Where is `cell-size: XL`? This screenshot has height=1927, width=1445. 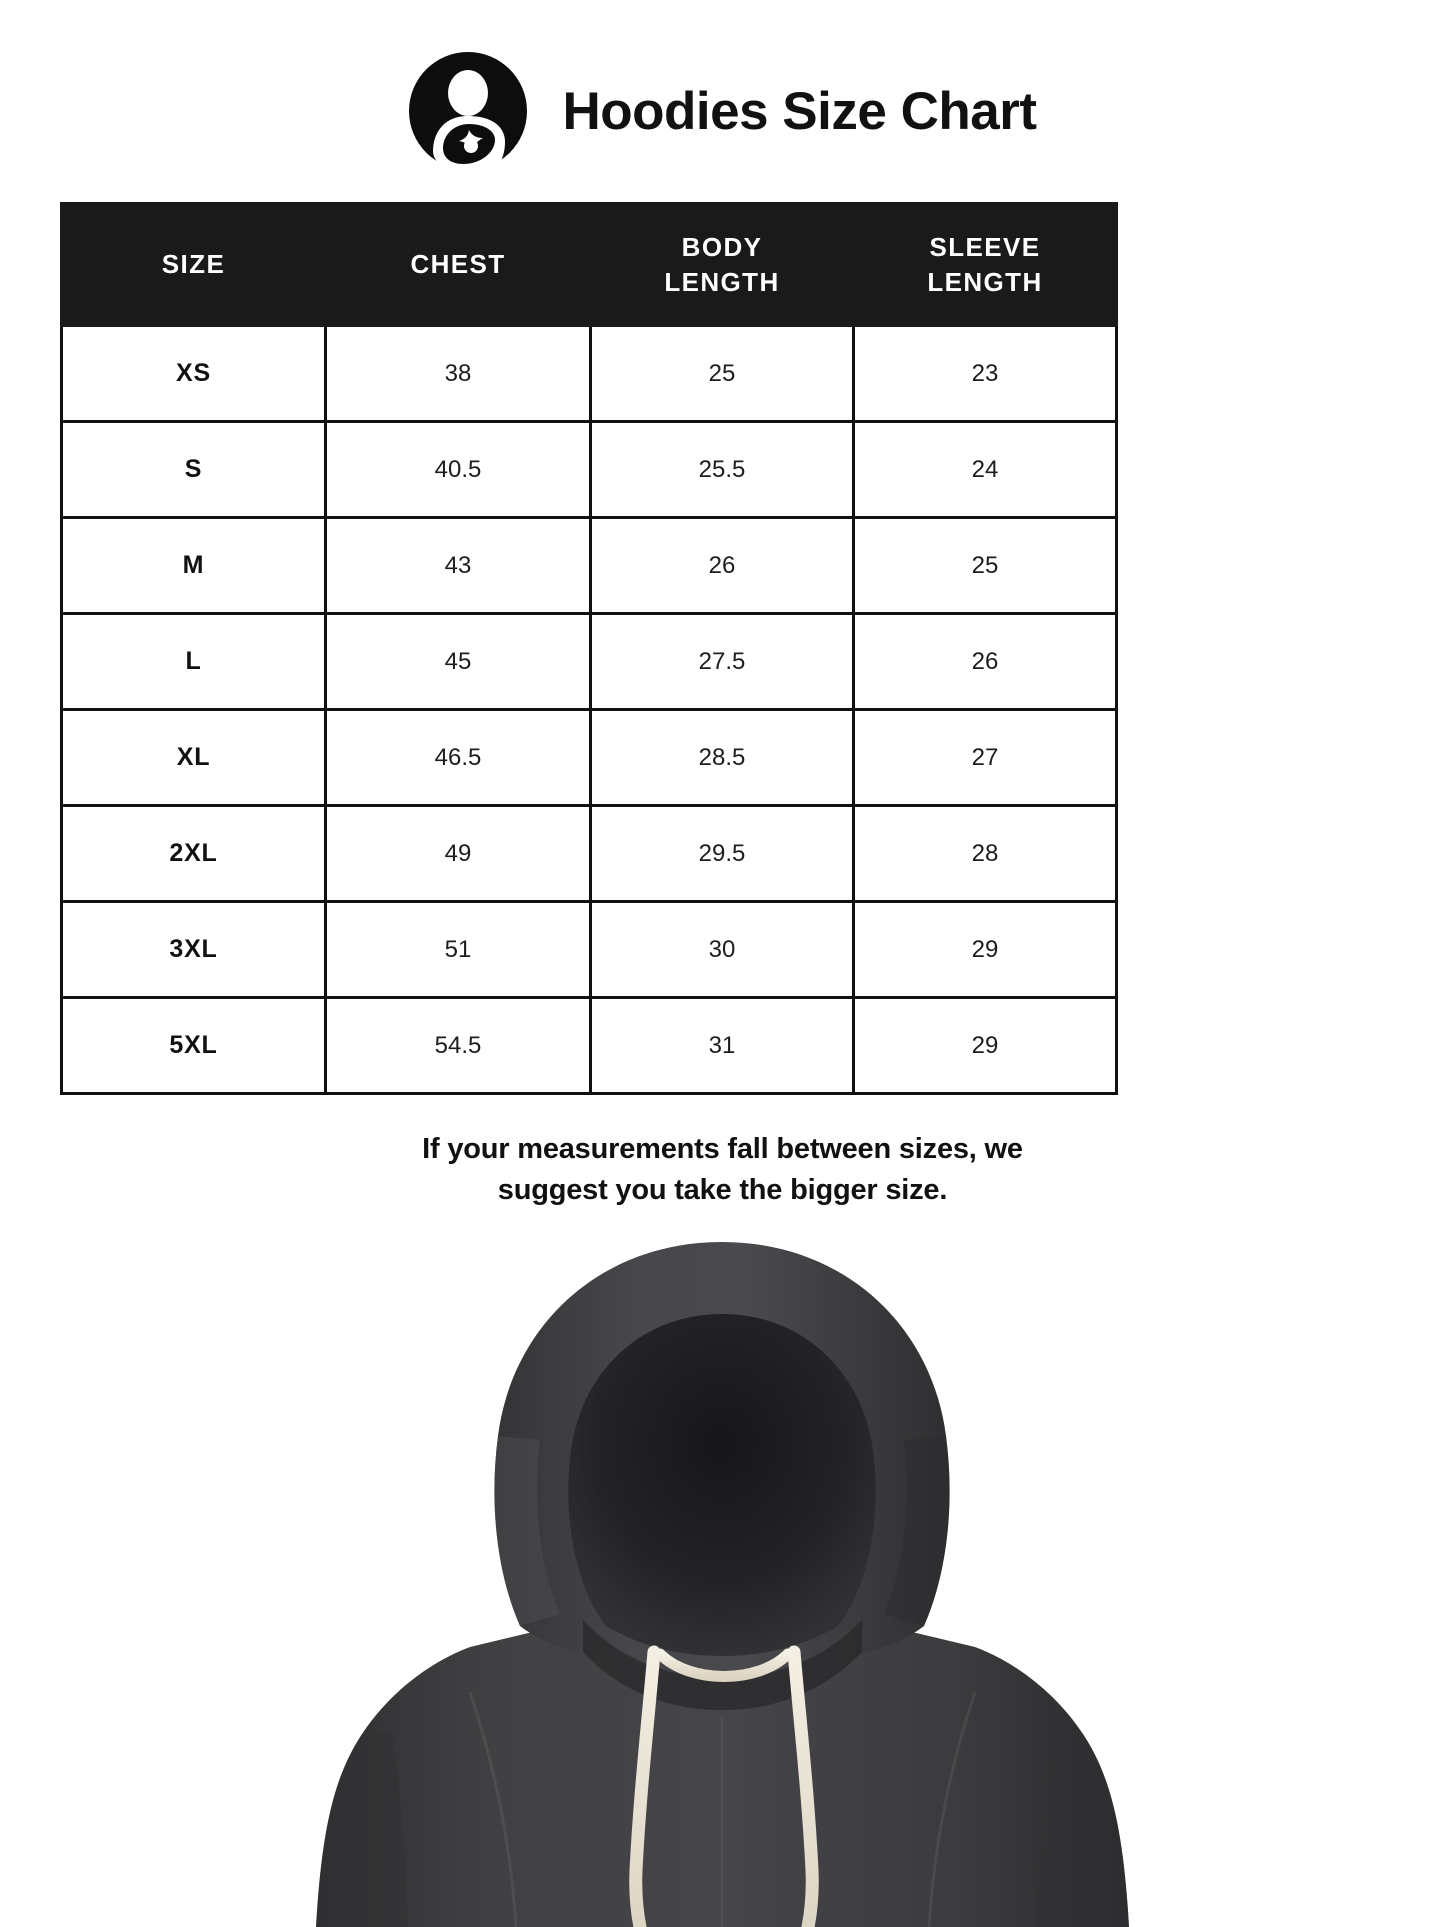 cell-size: XL is located at coordinates (193, 757).